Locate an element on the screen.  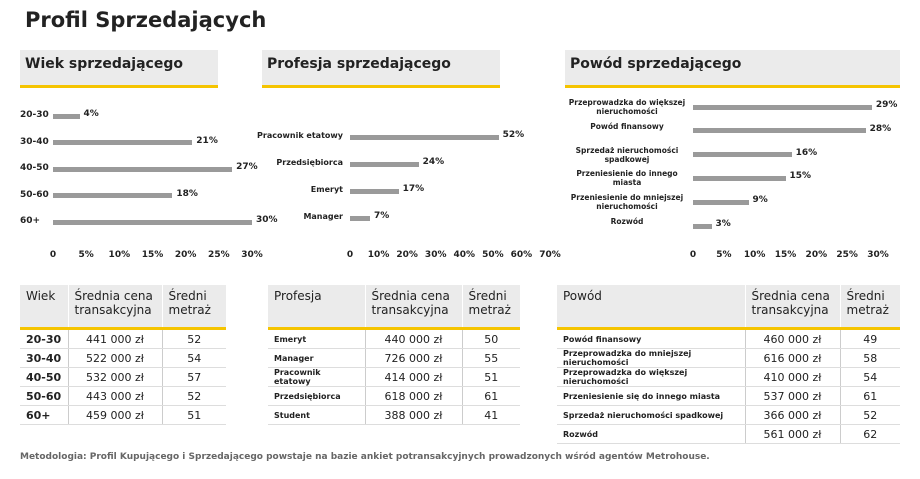
table-row: 40-50 532 000 zł 57 is located at coordinates (123, 377).